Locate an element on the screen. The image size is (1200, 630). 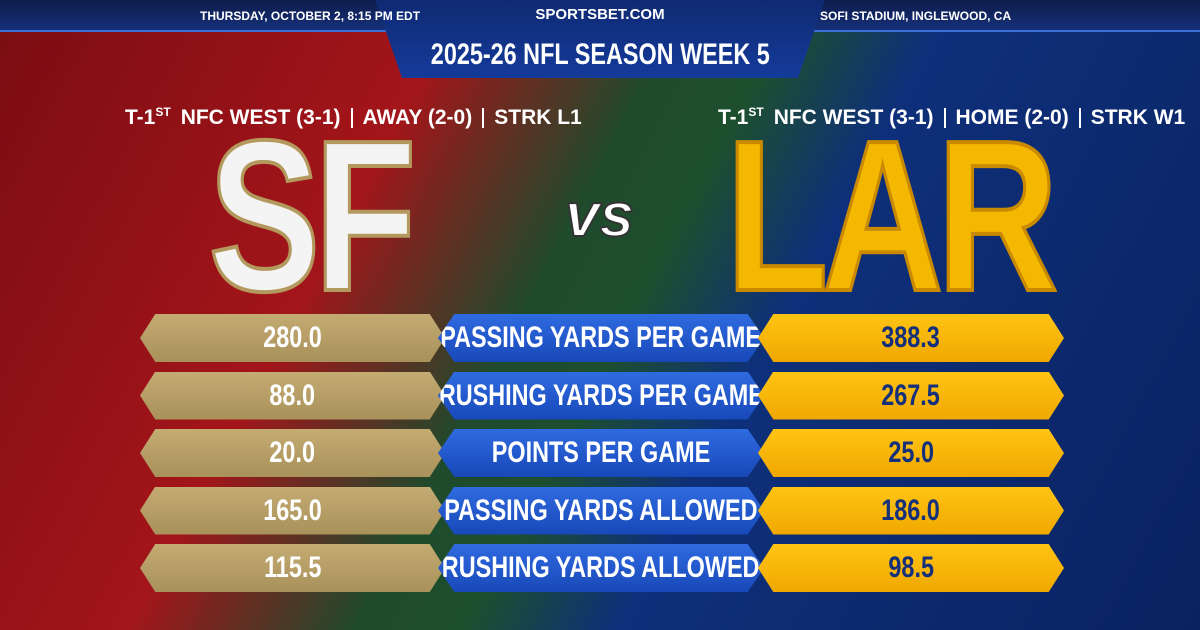
title-text: 2025-26 NFL SEASON WEEK 5 is located at coordinates (600, 54).